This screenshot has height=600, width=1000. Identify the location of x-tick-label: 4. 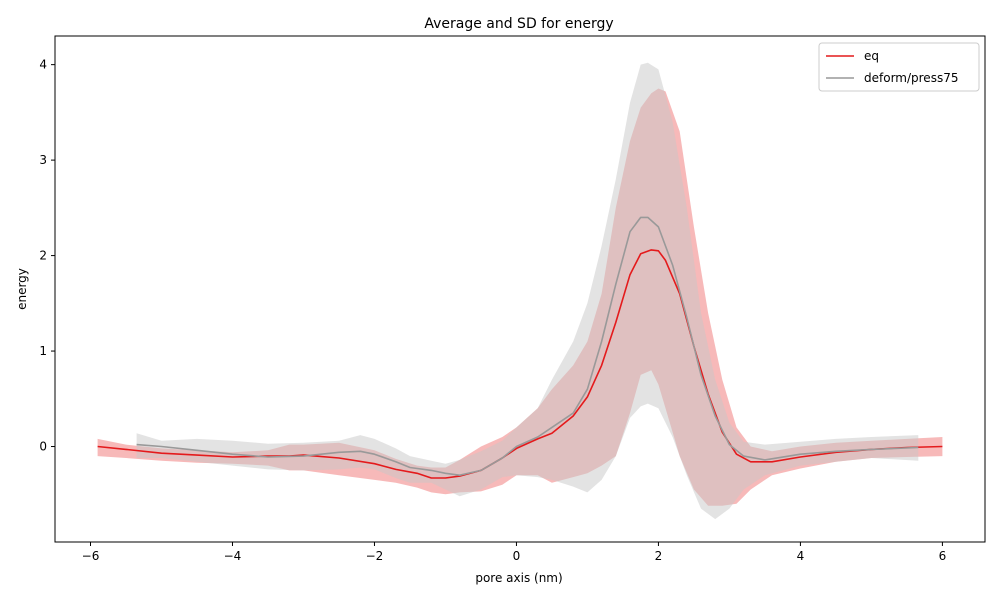
(801, 556).